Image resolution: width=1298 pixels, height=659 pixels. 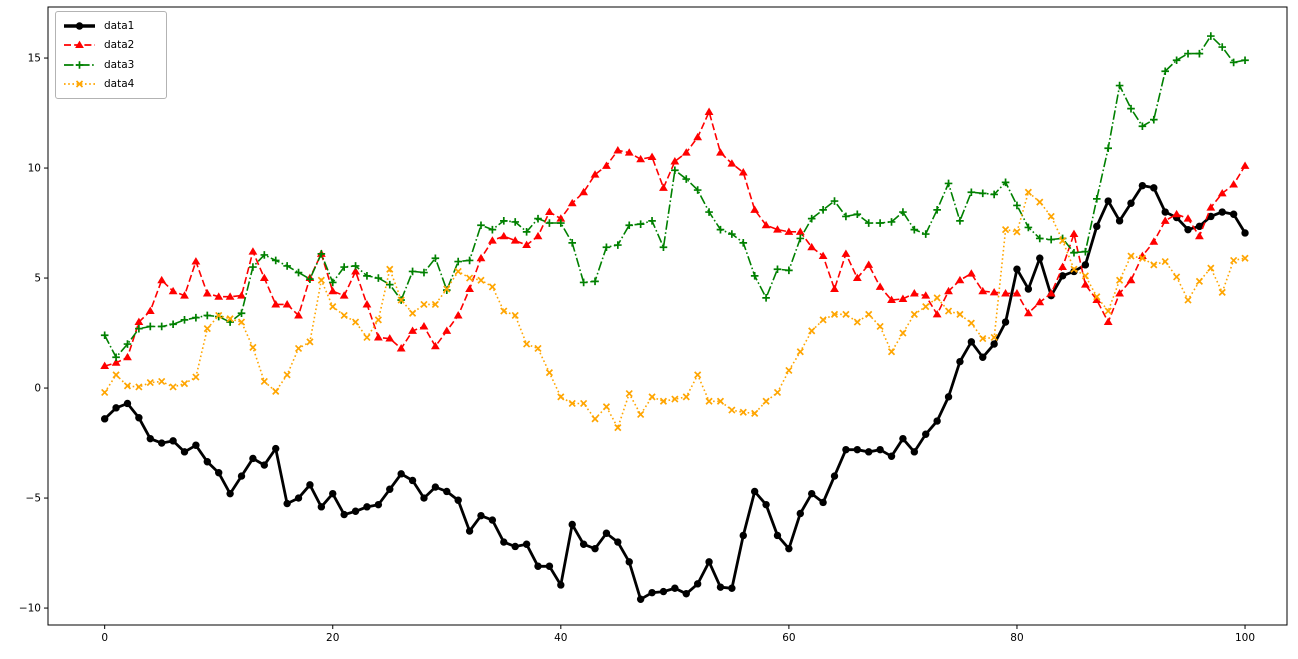 What do you see at coordinates (678, 634) in the screenshot?
I see `x-axis: 0 20 40 60 80 100` at bounding box center [678, 634].